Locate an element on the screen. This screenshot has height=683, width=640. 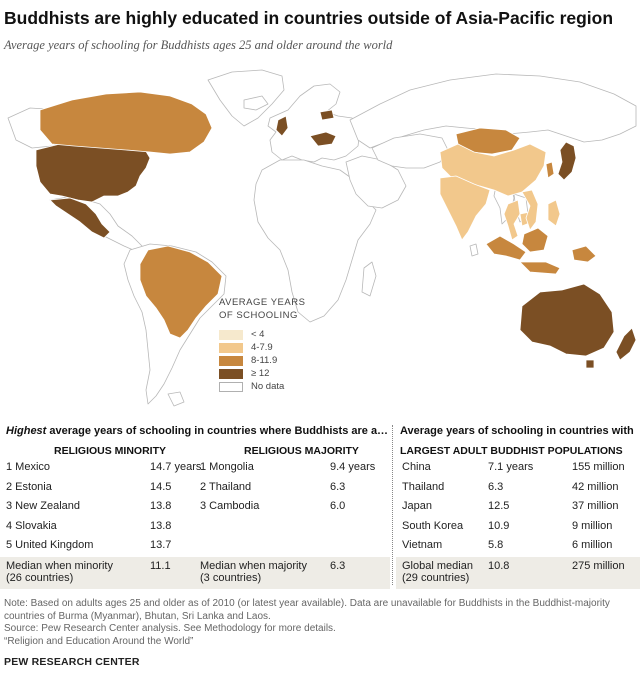
minority-median-label-line2: (26 countries) is located at coordinates (40, 578).